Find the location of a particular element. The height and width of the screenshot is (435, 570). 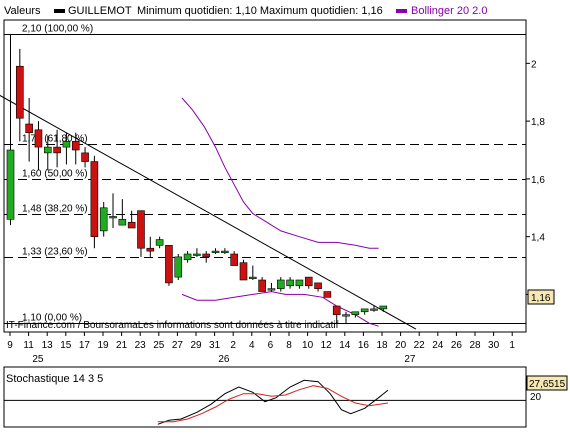

x-tick-label: 2 is located at coordinates (233, 345).